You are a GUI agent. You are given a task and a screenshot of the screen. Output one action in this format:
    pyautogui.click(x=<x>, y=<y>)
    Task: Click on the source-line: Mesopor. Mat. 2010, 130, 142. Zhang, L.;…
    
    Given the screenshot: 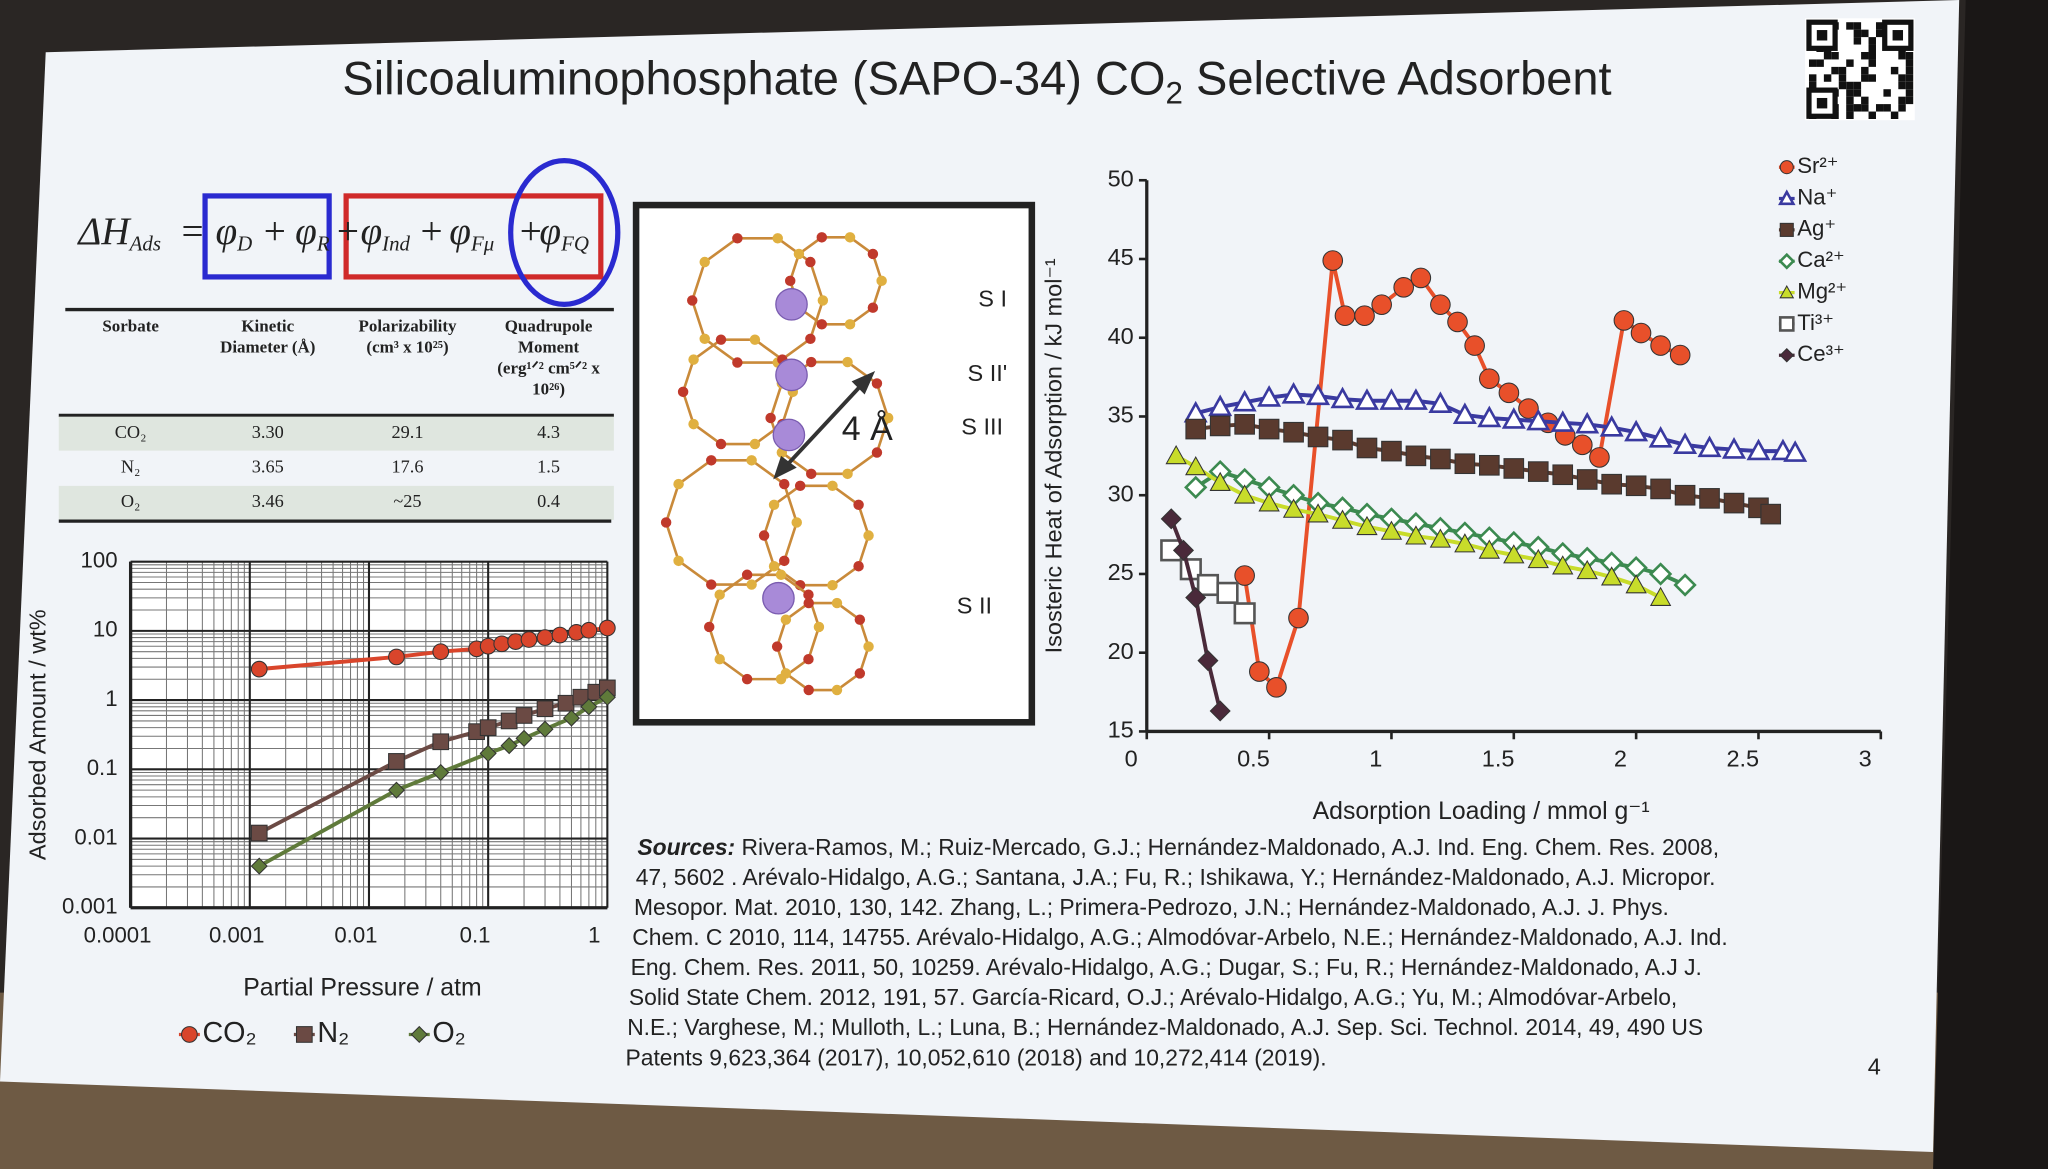 What is the action you would take?
    pyautogui.click(x=1151, y=907)
    